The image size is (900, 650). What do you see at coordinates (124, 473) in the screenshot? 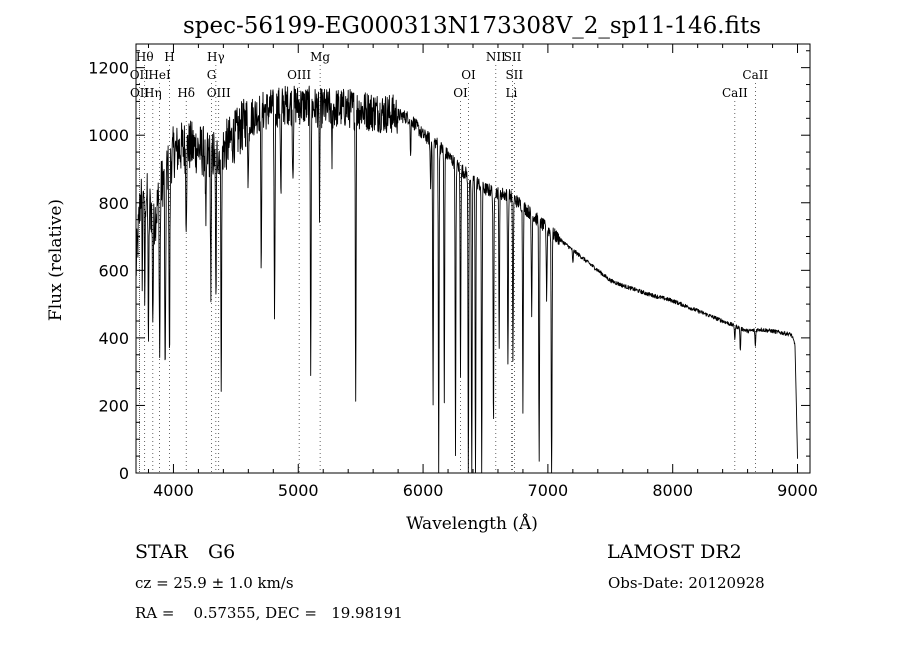
I see `y-tick-label: 0` at bounding box center [124, 473].